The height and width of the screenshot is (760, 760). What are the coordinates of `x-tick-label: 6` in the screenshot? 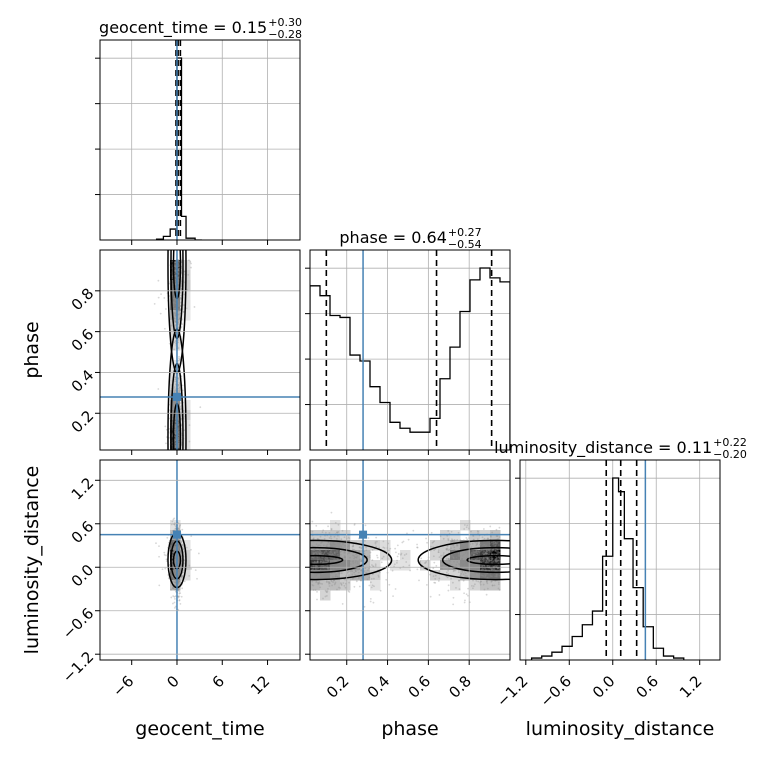 It's located at (218, 681).